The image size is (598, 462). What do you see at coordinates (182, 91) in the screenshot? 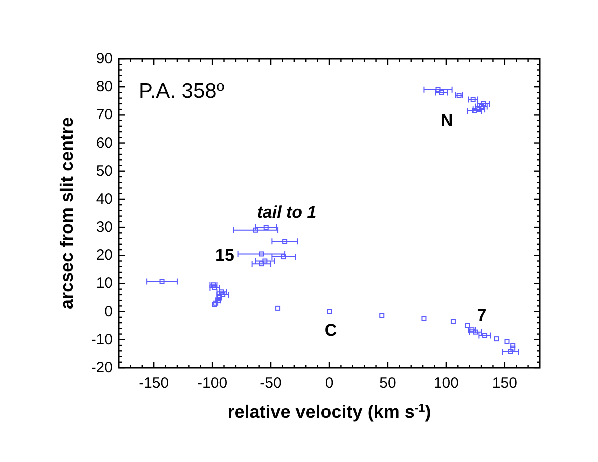
I see `annotation: P.A. 358º` at bounding box center [182, 91].